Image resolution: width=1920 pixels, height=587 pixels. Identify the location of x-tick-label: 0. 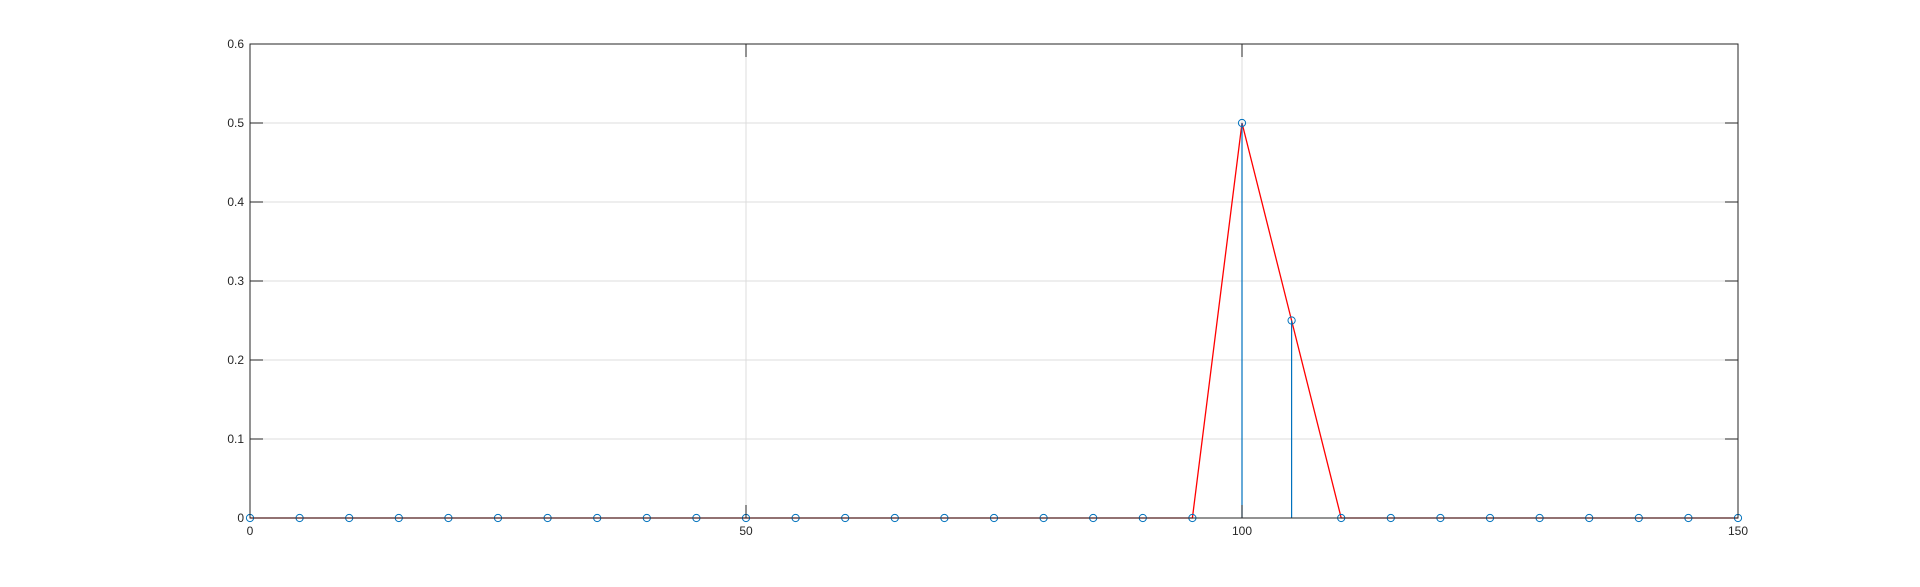
(250, 531).